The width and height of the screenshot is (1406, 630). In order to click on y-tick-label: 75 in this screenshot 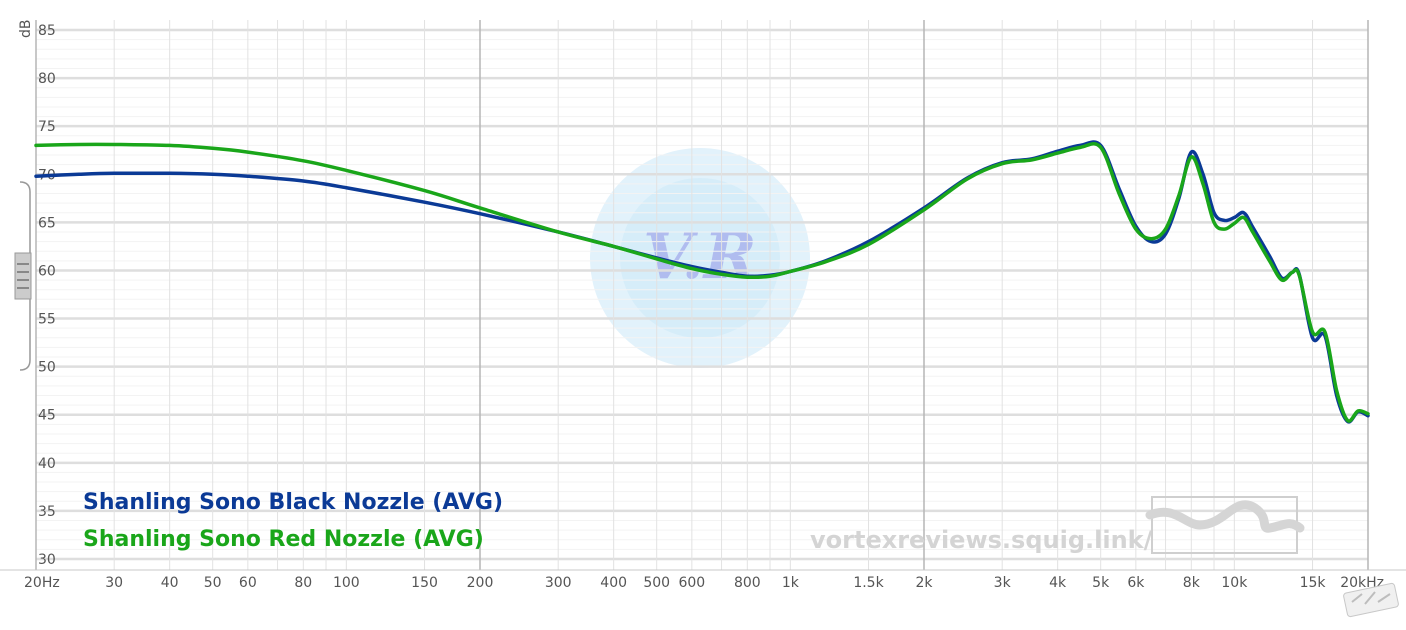, I will do `click(47, 127)`.